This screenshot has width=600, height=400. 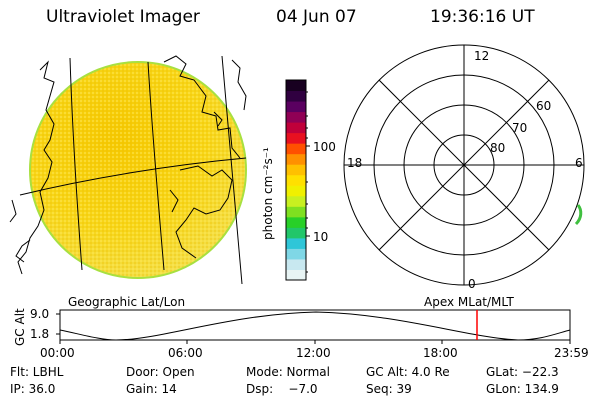 What do you see at coordinates (482, 17) in the screenshot?
I see `time-label: 19:36:16 UT` at bounding box center [482, 17].